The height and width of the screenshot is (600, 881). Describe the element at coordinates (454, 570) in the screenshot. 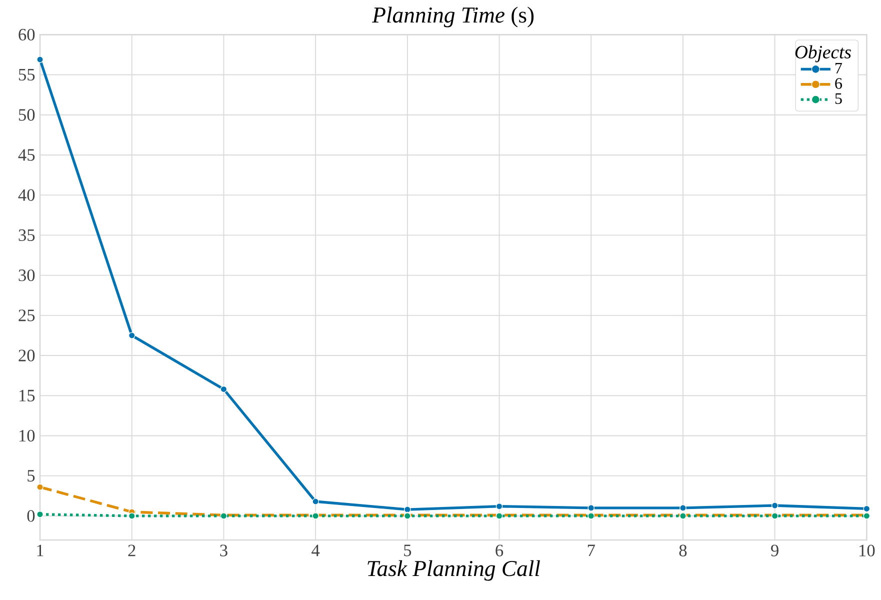

I see `x-axis-title: Task Planning Call` at that location.